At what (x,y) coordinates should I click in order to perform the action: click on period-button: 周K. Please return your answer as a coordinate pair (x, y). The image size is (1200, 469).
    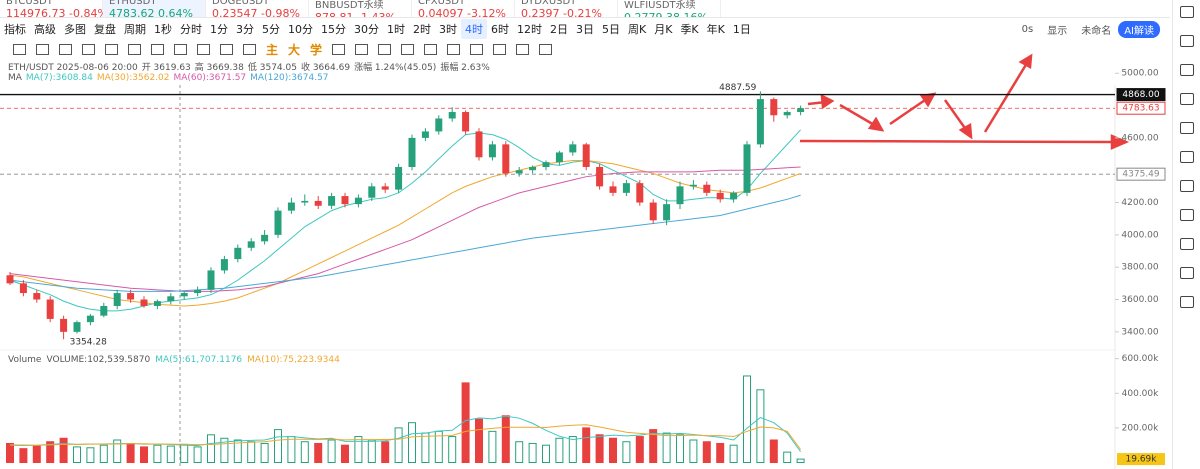
    Looking at the image, I should click on (637, 29).